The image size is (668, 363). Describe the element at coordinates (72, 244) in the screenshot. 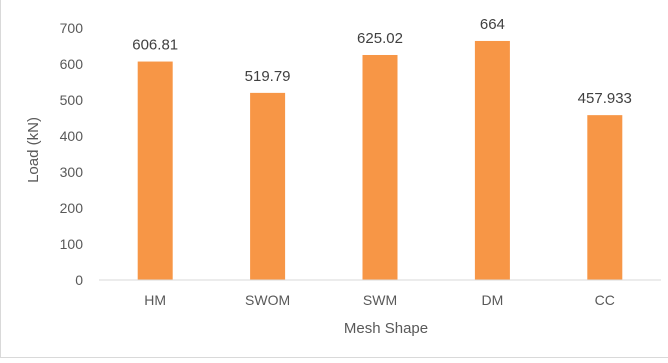

I see `y-tick-label: 100` at that location.